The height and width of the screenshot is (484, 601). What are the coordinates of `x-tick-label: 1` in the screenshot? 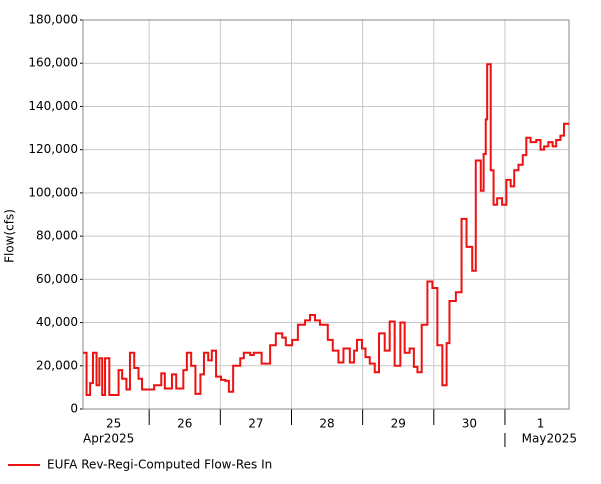 It's located at (541, 424).